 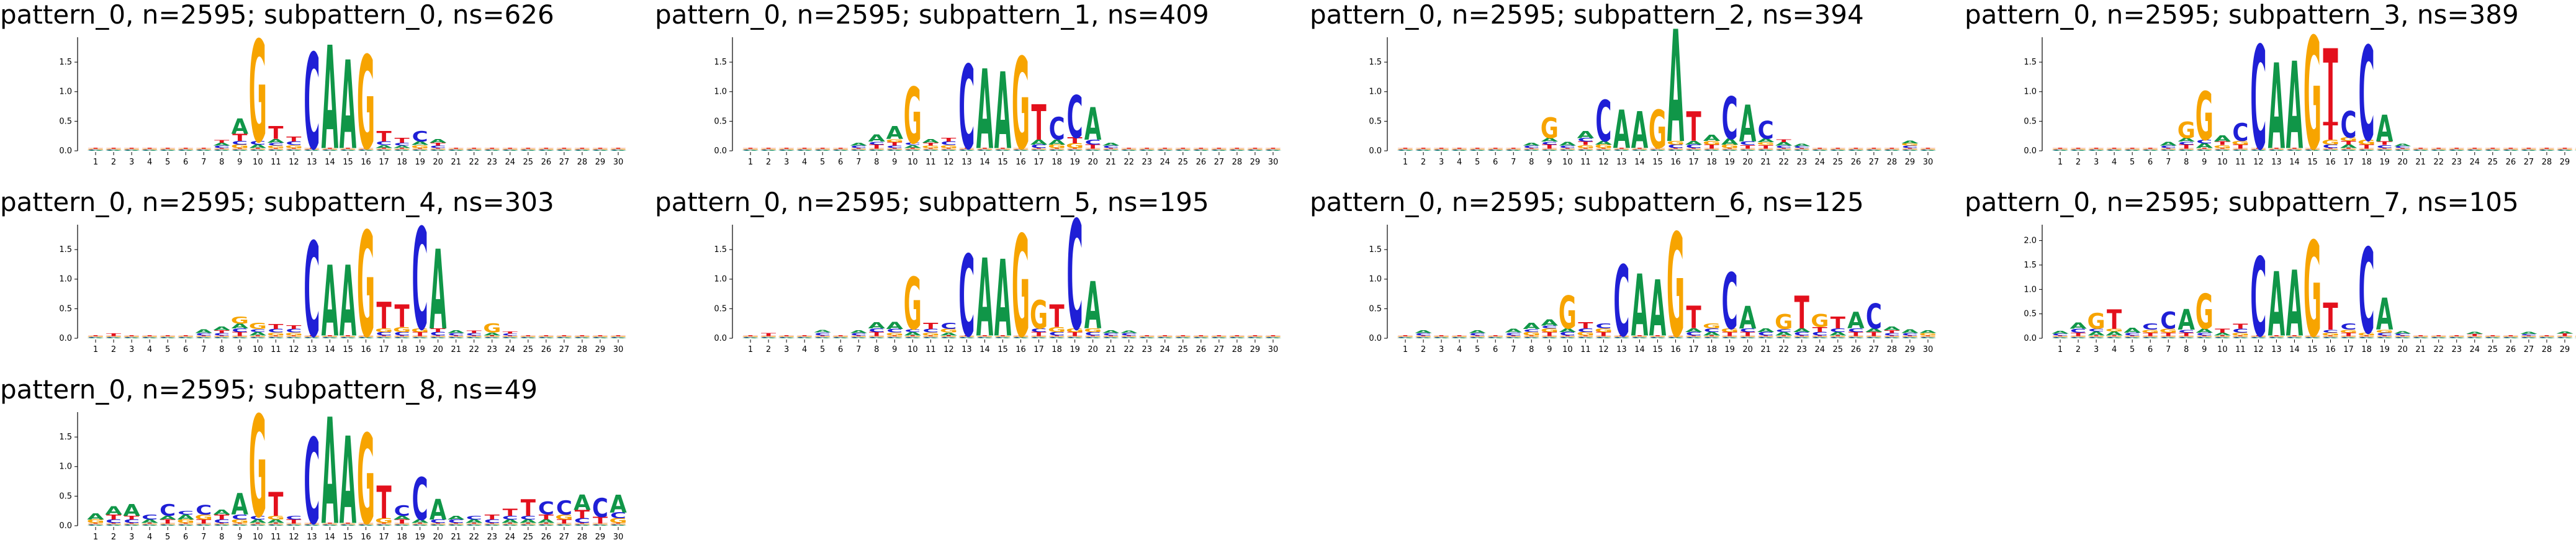 What do you see at coordinates (1585, 350) in the screenshot?
I see `x-tick-label: 11` at bounding box center [1585, 350].